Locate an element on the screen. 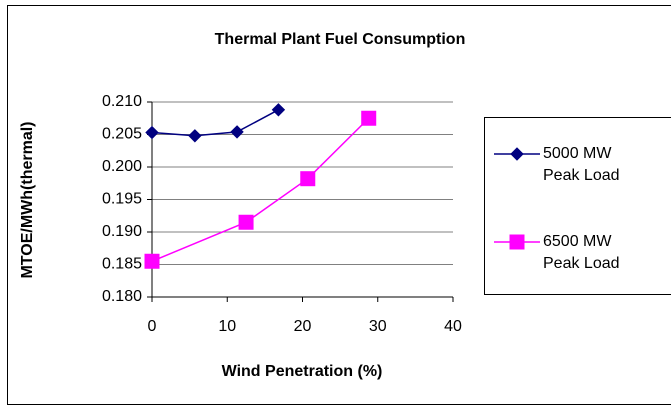 The height and width of the screenshot is (410, 671). x-tick-label: 30 is located at coordinates (378, 326).